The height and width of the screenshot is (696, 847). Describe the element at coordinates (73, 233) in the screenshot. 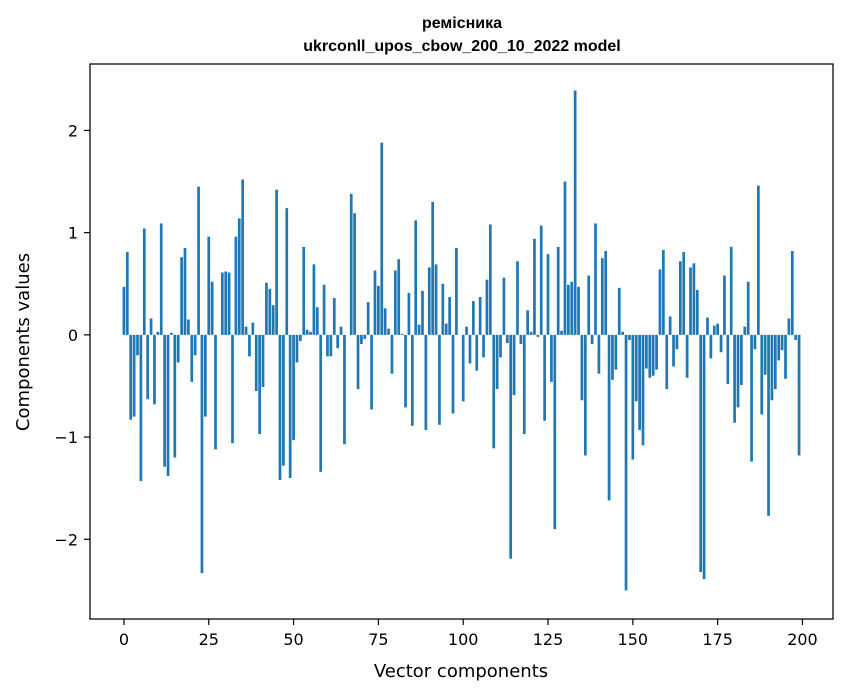

I see `y-tick-label: 1` at that location.